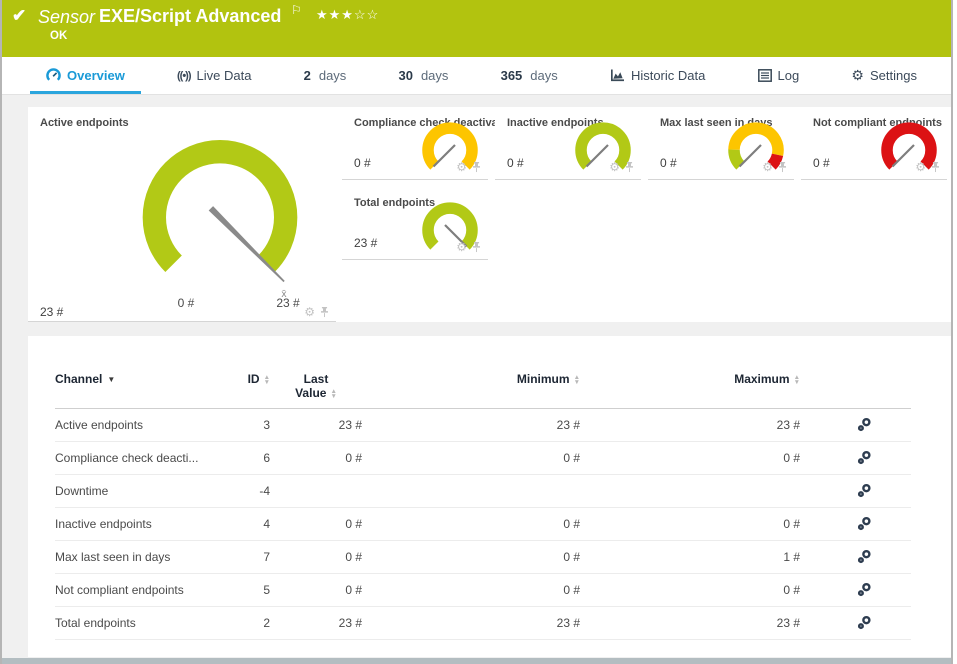  I want to click on column-header-maximum: Maximum, so click(690, 383).